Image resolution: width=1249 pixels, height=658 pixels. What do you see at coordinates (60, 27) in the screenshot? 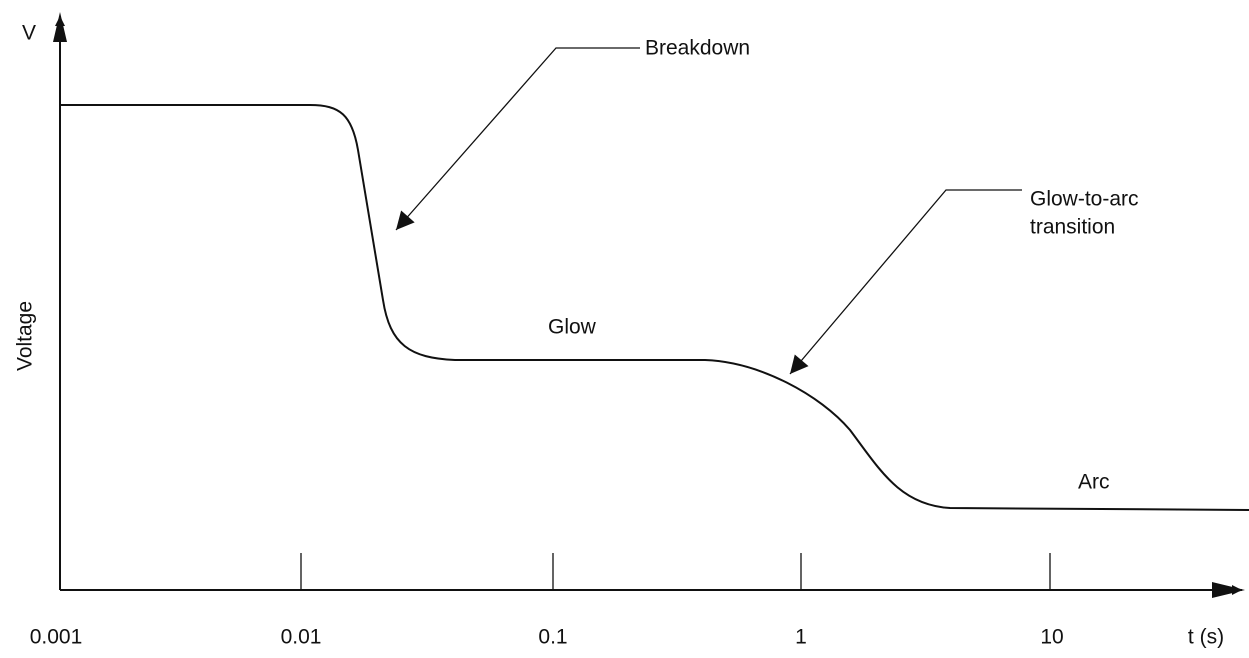
I see `y-arrowhead` at bounding box center [60, 27].